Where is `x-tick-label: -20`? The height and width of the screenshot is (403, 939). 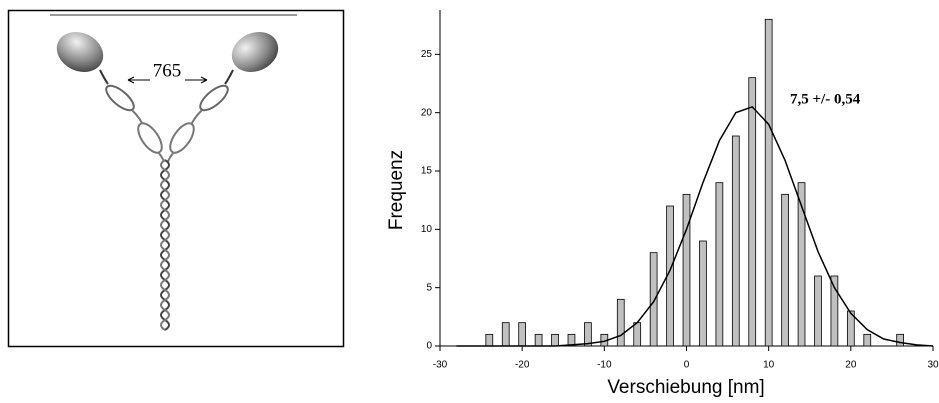
x-tick-label: -20 is located at coordinates (522, 365).